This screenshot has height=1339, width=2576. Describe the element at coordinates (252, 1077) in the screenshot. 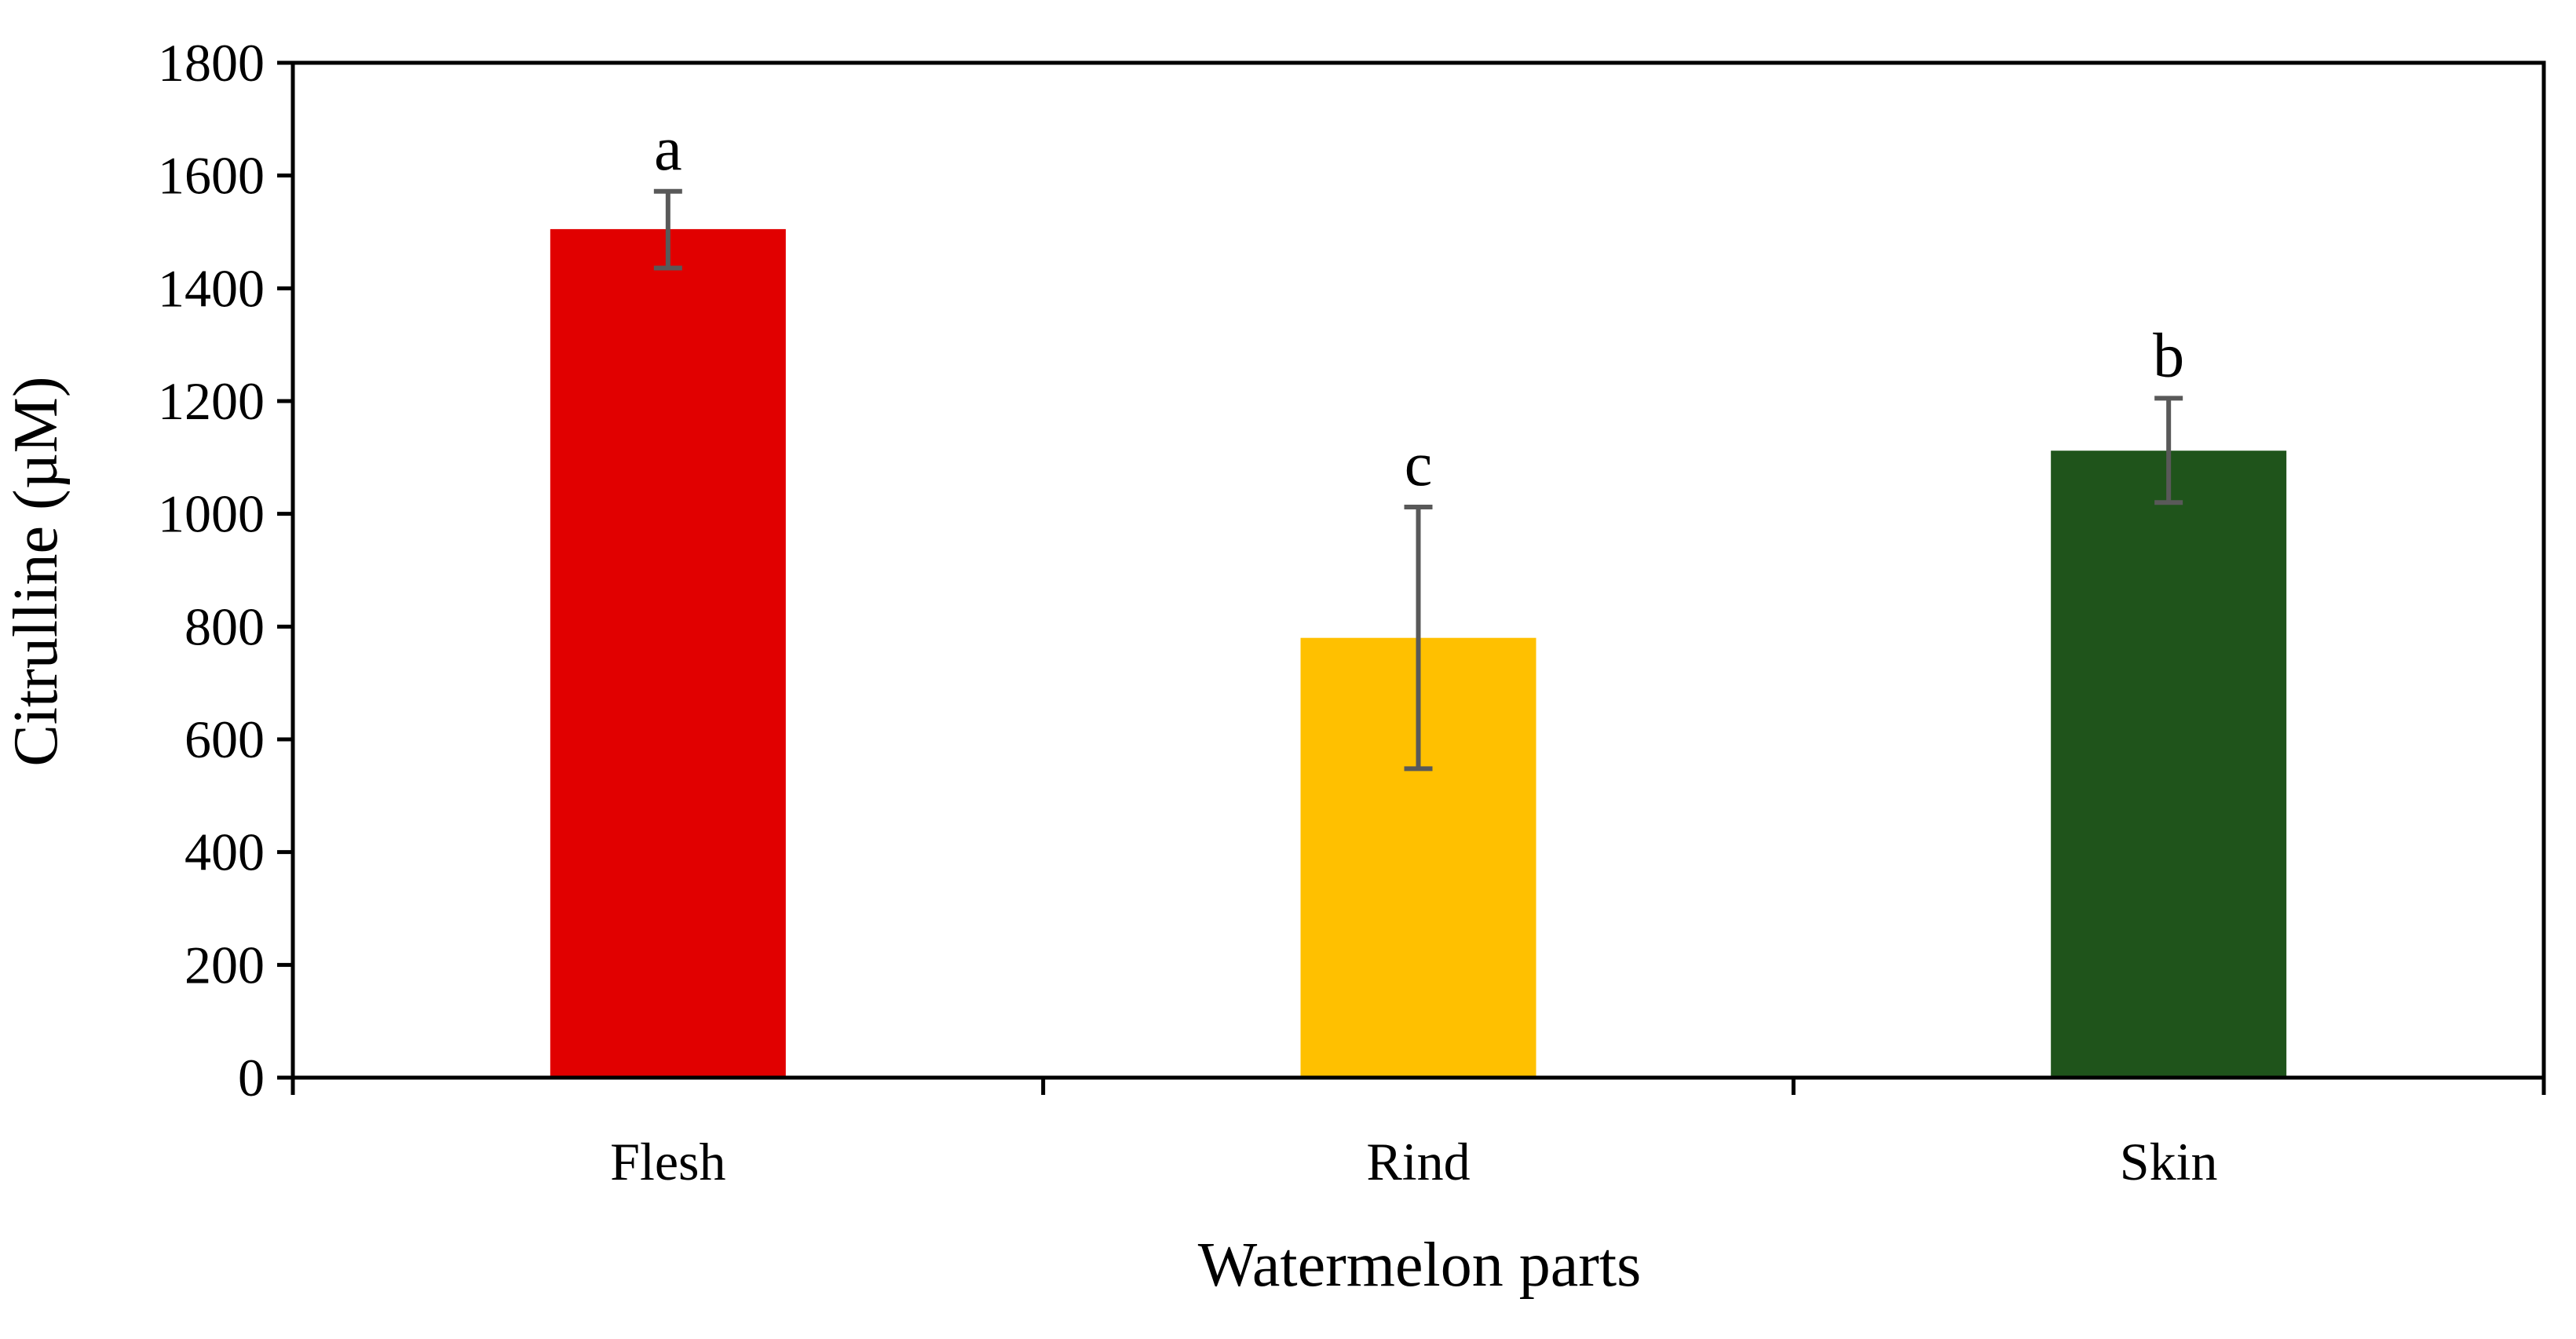

I see `y-tick-label: 0` at that location.